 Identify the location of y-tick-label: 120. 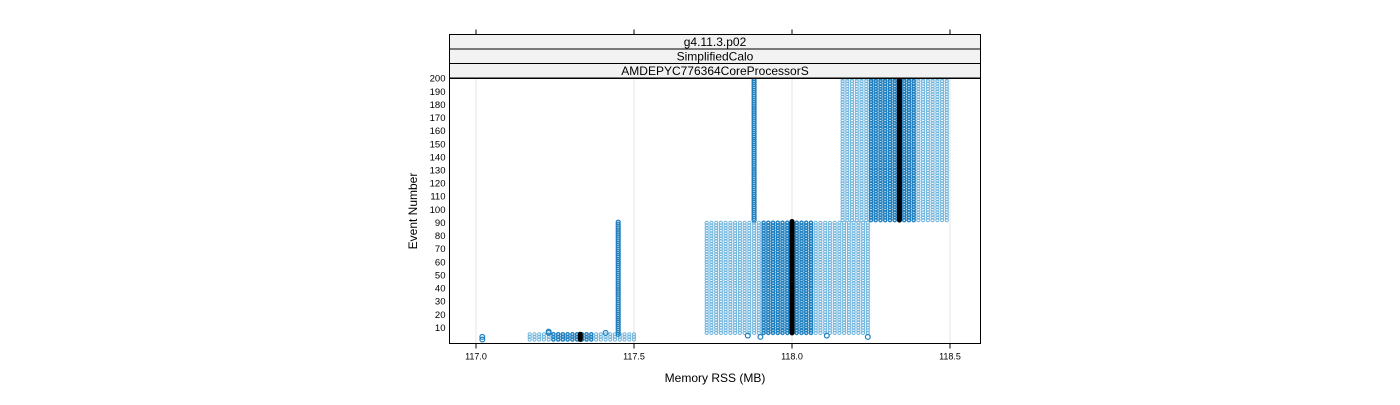
(438, 184).